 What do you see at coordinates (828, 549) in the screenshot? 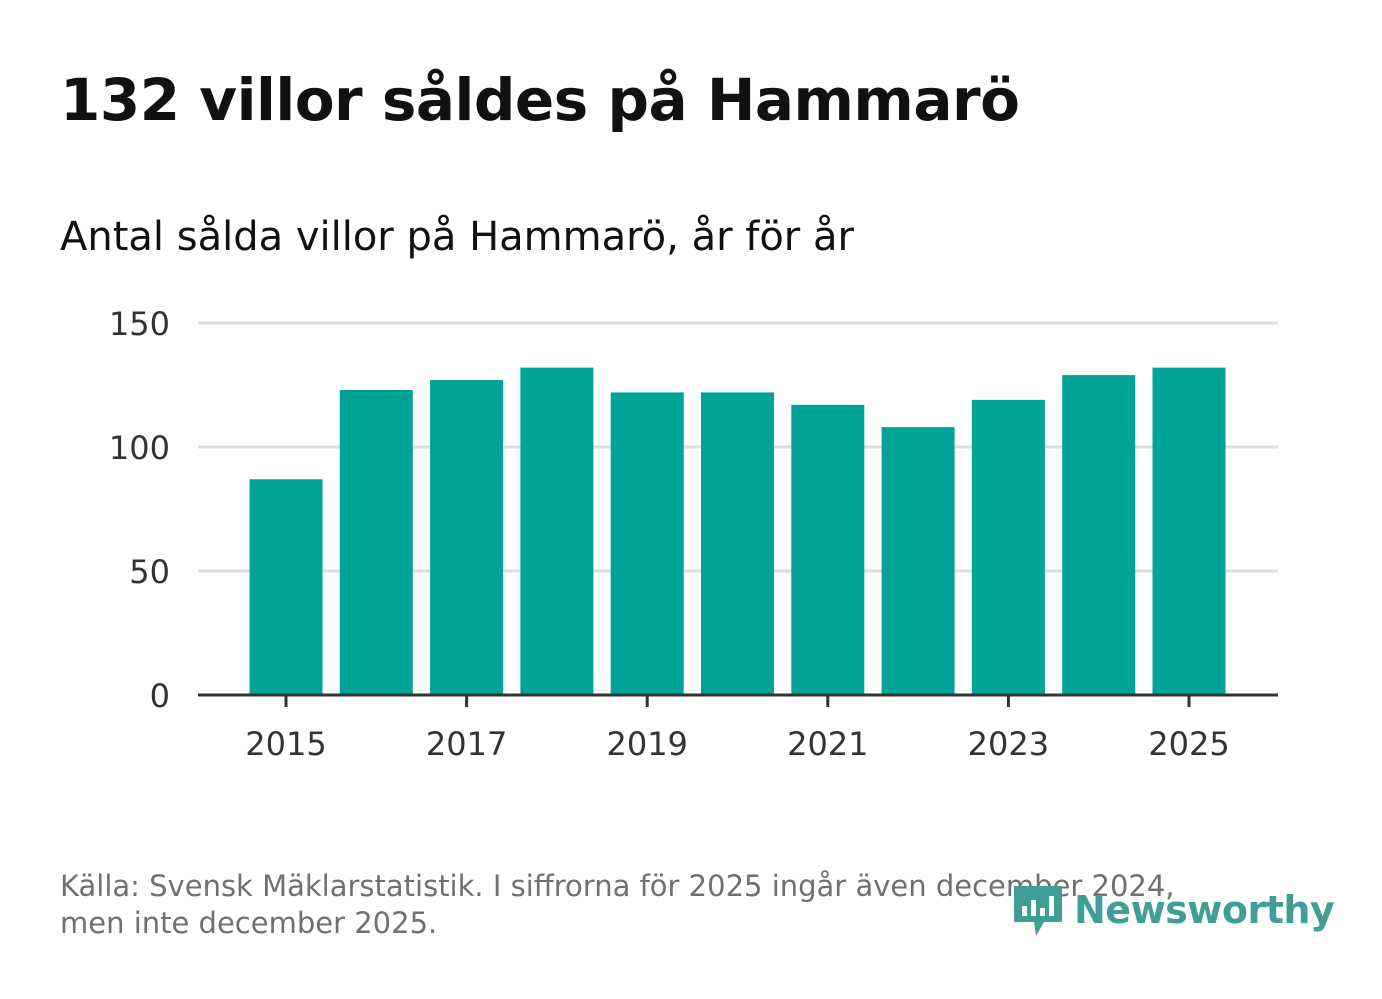
I see `bar-2021` at bounding box center [828, 549].